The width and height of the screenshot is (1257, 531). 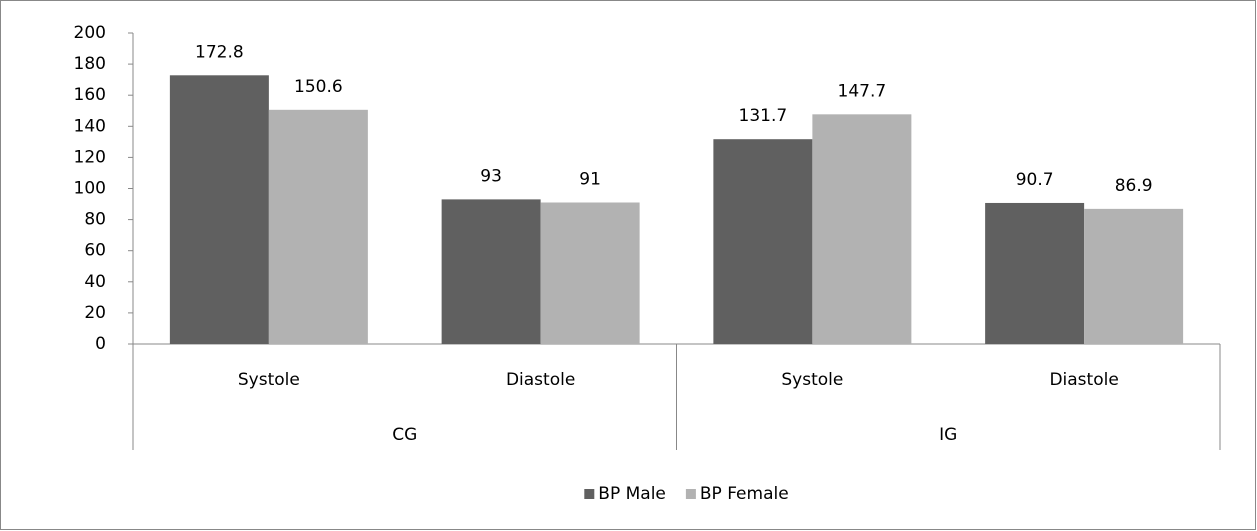 What do you see at coordinates (862, 91) in the screenshot?
I see `data-label: 147.7` at bounding box center [862, 91].